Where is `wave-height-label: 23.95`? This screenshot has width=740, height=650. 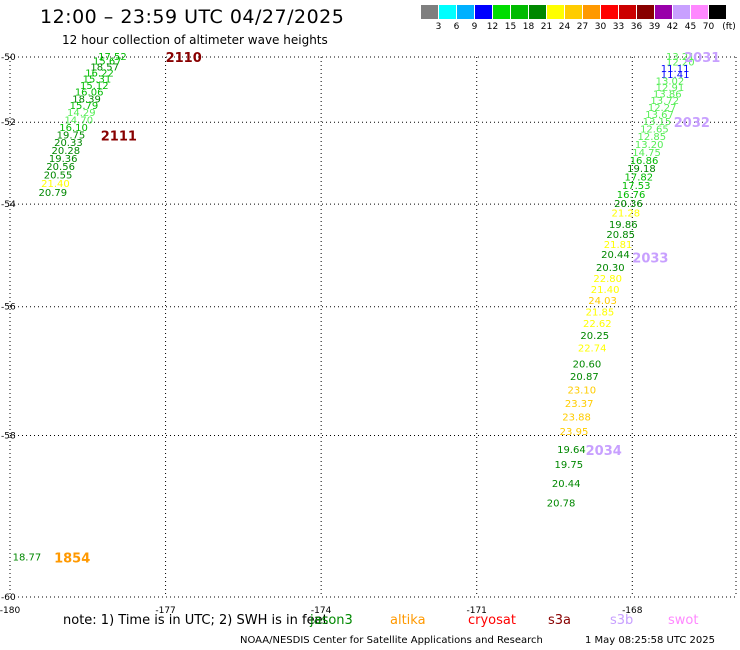
wave-height-label: 23.95 is located at coordinates (574, 432).